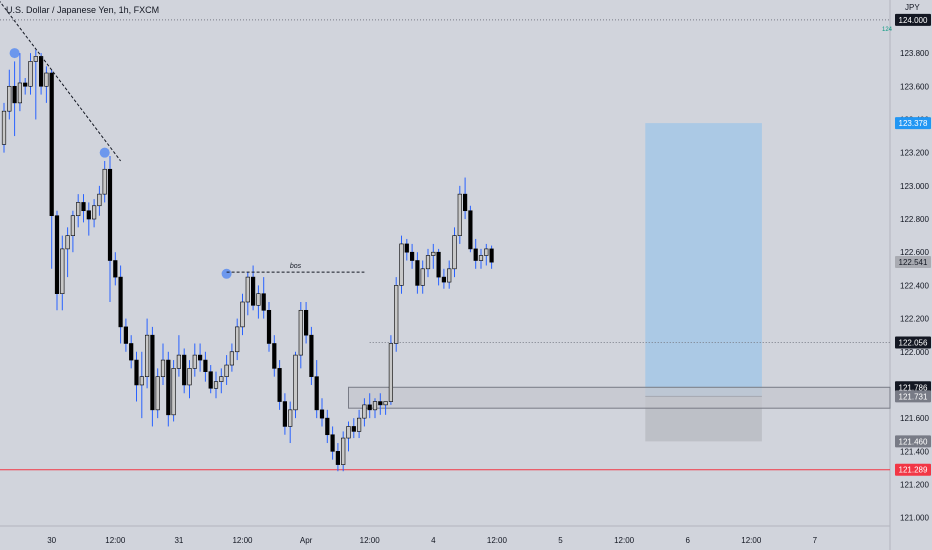 The image size is (932, 550). Describe the element at coordinates (914, 252) in the screenshot. I see `price-tick-label: 122.600` at that location.